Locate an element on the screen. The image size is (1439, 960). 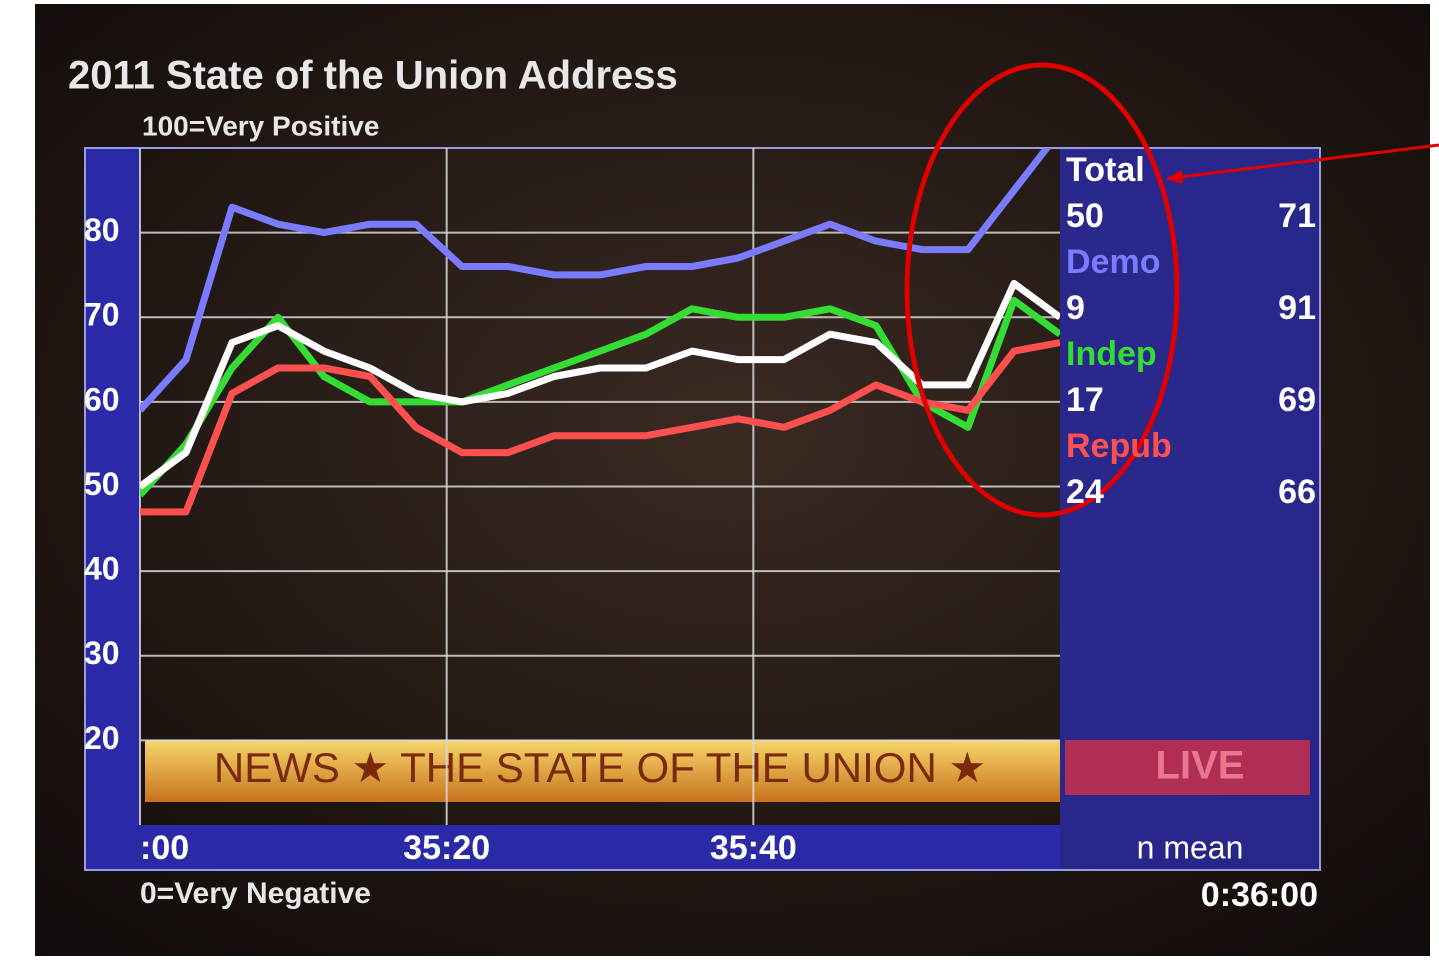
panel-header: n mean is located at coordinates (1190, 847).